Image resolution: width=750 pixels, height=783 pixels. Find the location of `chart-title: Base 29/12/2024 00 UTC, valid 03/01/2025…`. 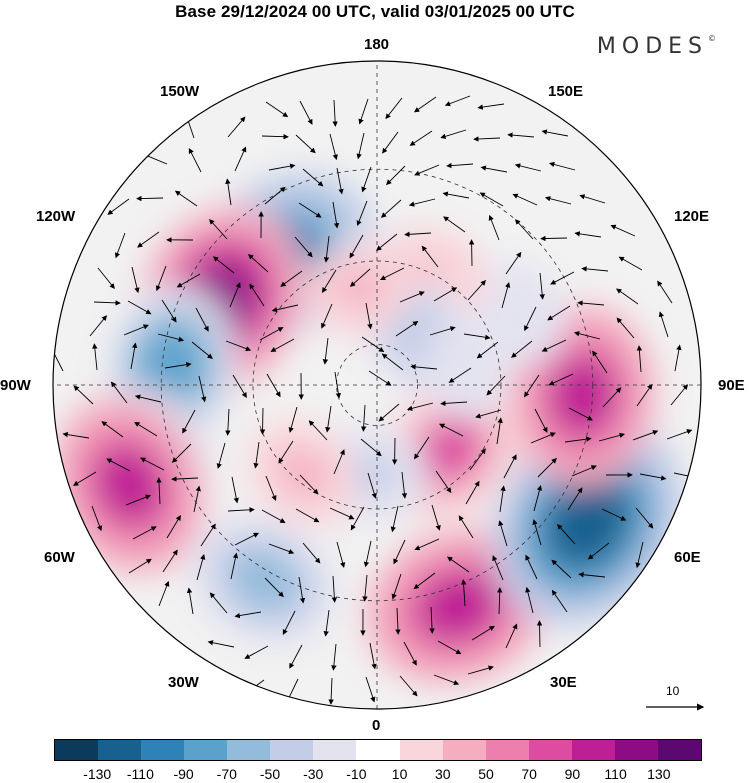

chart-title: Base 29/12/2024 00 UTC, valid 03/01/2025… is located at coordinates (375, 11).